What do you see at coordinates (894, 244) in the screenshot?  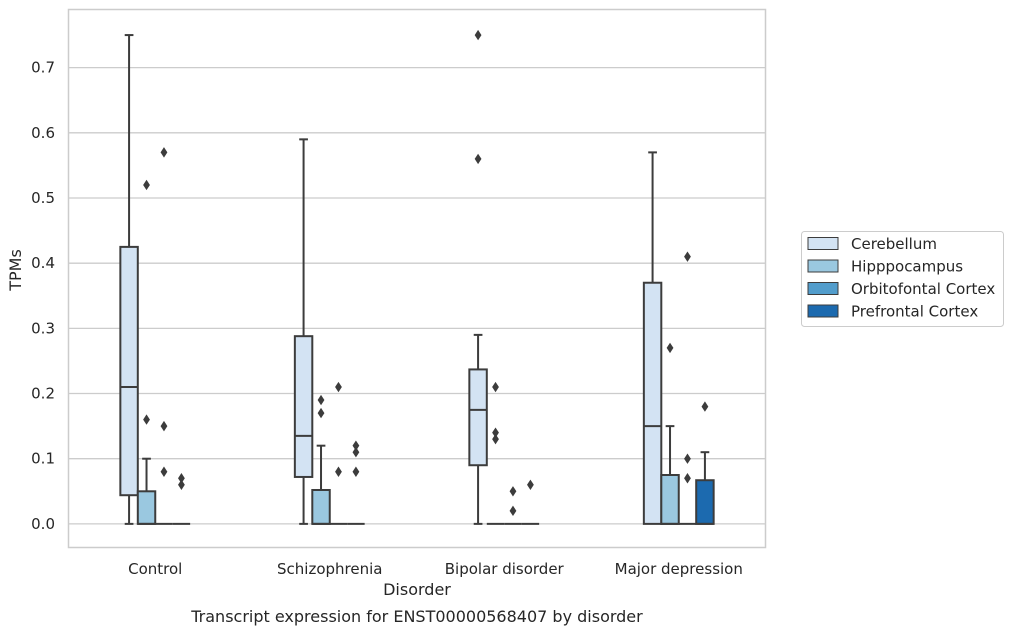 I see `legend-label: Cerebellum` at bounding box center [894, 244].